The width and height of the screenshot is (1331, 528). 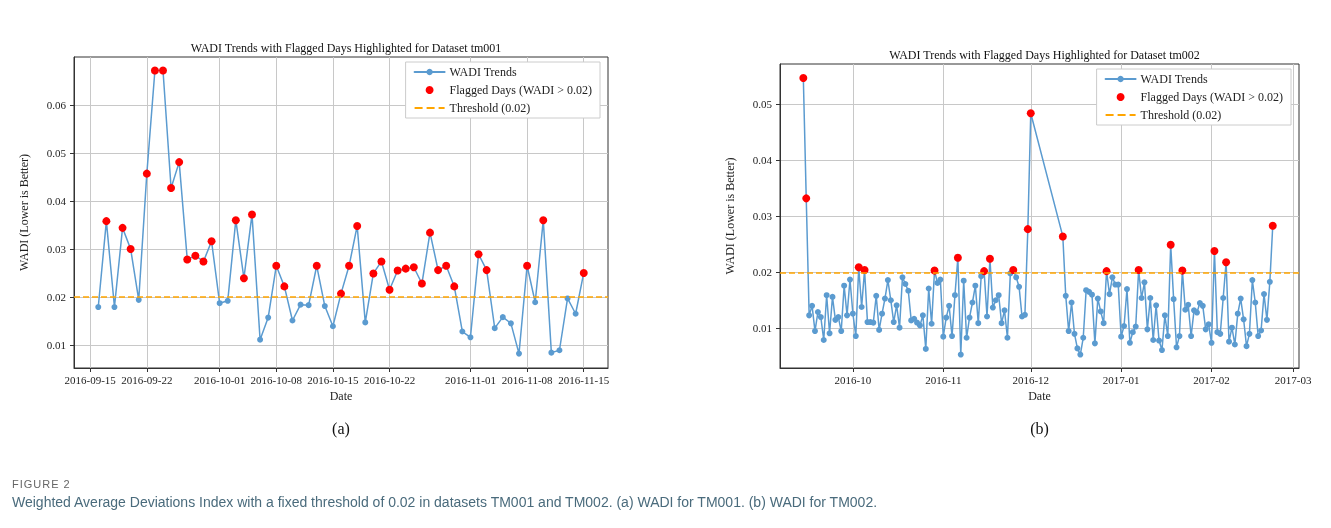 What do you see at coordinates (389, 379) in the screenshot?
I see `x-tick-label: 2016-10-22` at bounding box center [389, 379].